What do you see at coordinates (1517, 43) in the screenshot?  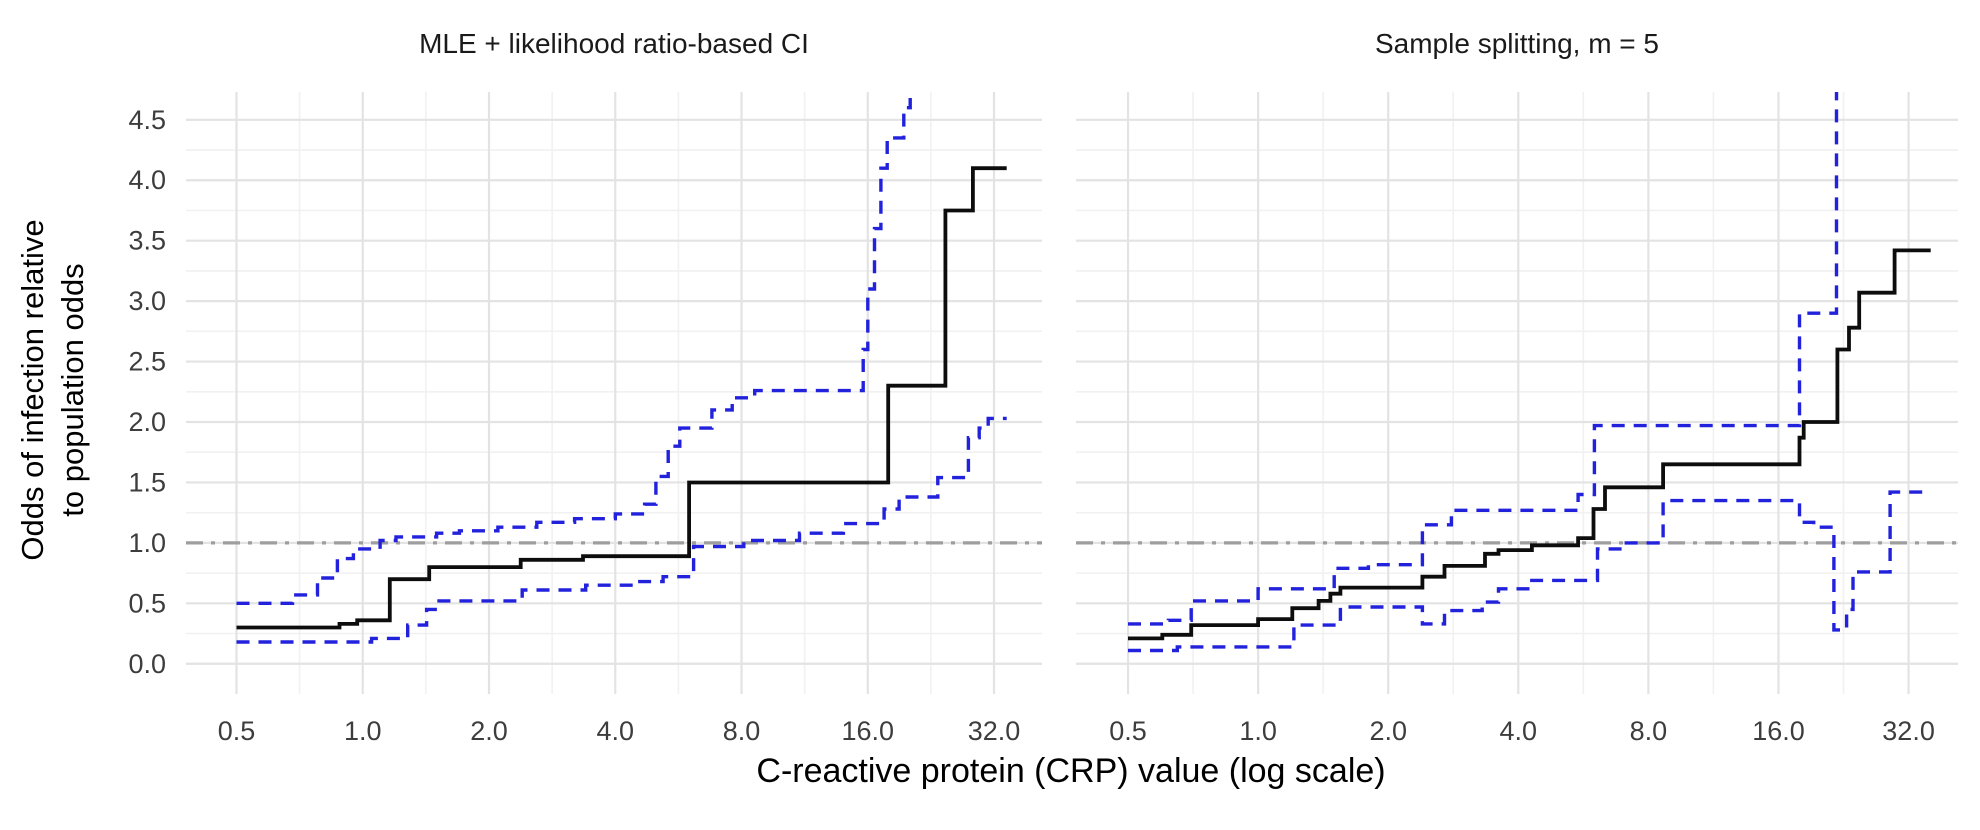 I see `panel-title-right: Sample splitting, m = 5` at bounding box center [1517, 43].